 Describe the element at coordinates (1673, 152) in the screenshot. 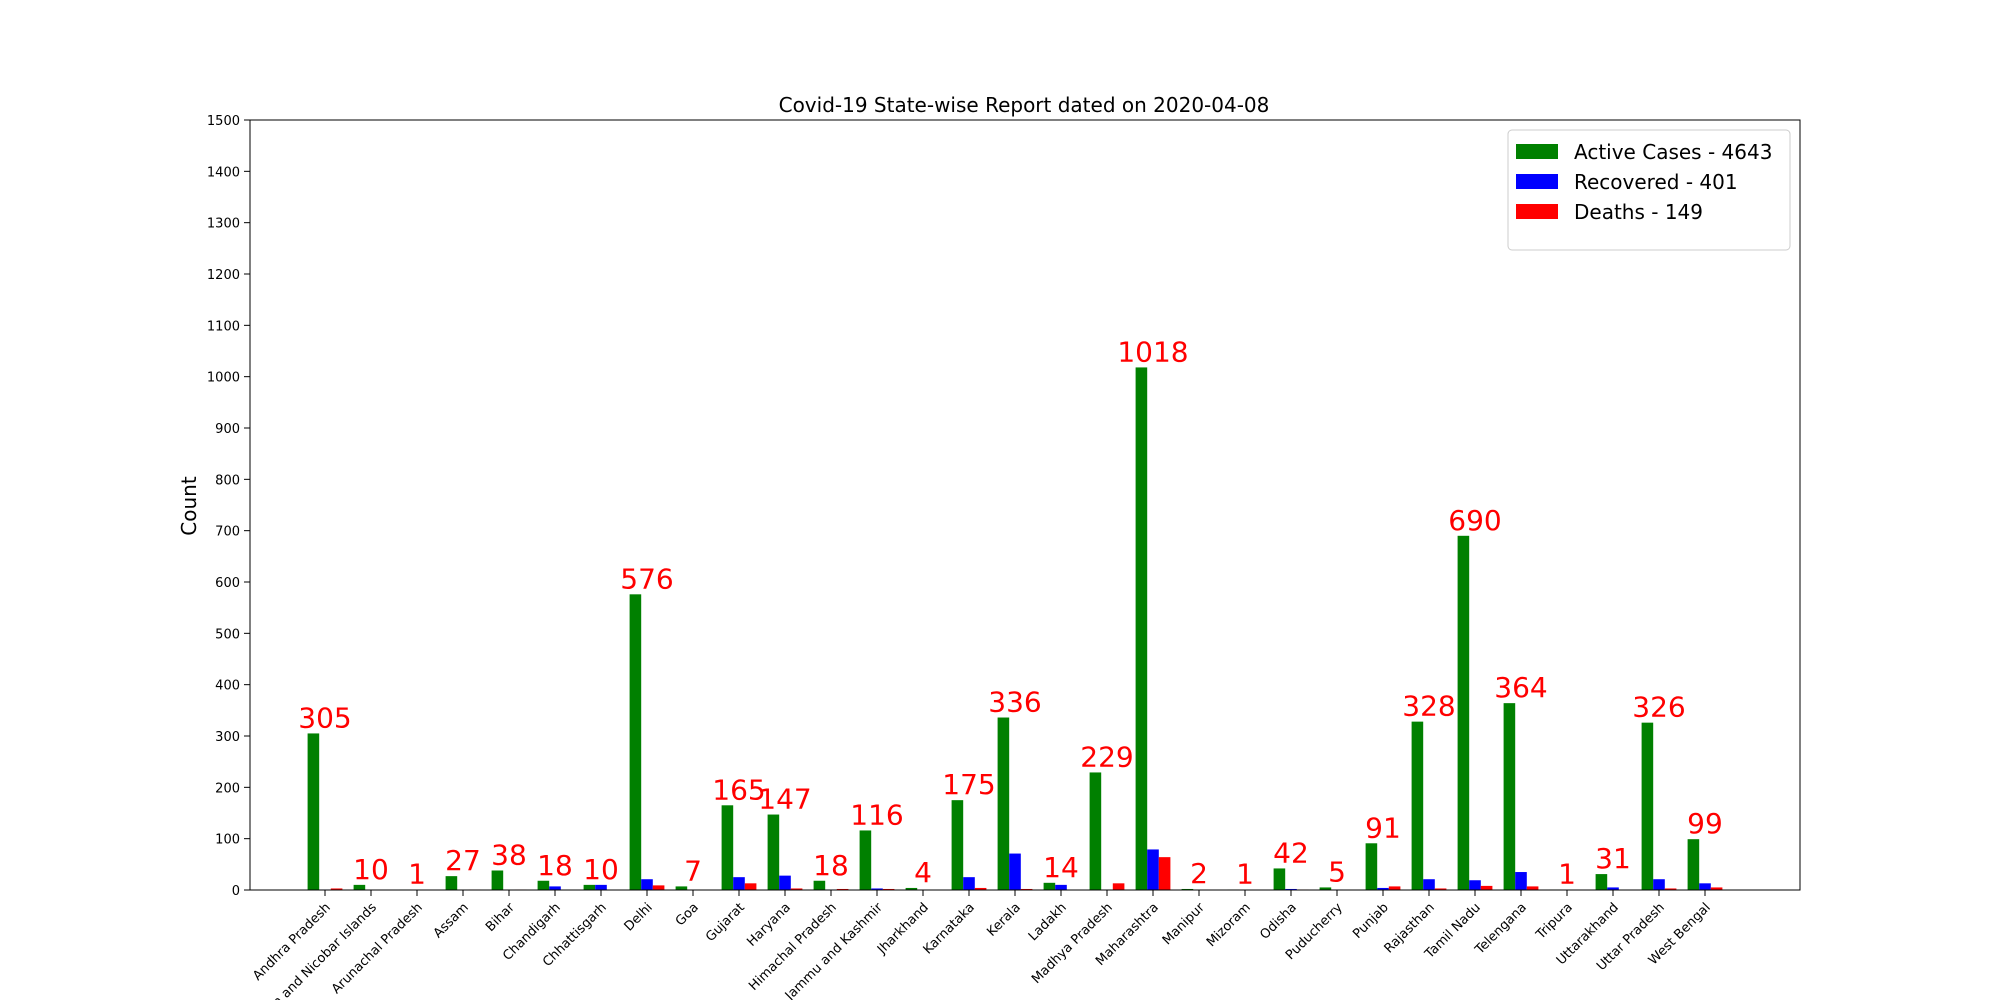

I see `legend-label: Active Cases - 4643` at that location.